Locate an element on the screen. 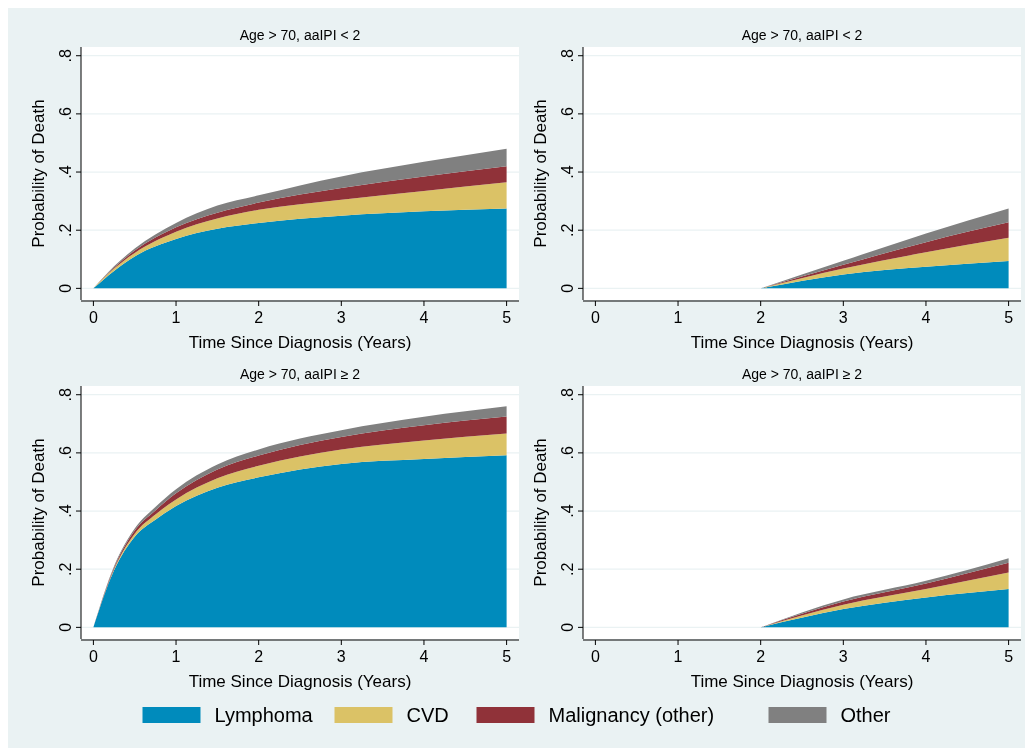 The height and width of the screenshot is (756, 1033). legend-label: Malignancy (other) is located at coordinates (631, 715).